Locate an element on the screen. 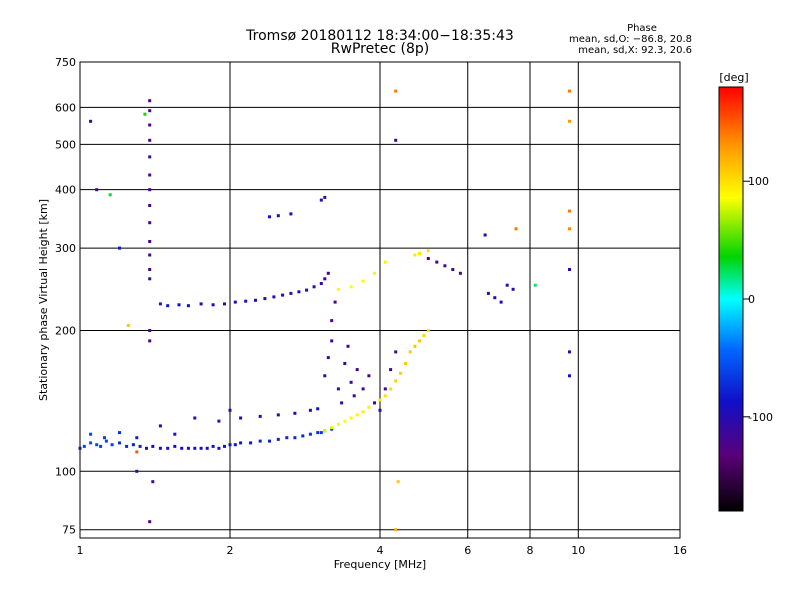 This screenshot has width=800, height=600. y-tick-label: 750 is located at coordinates (65, 62).